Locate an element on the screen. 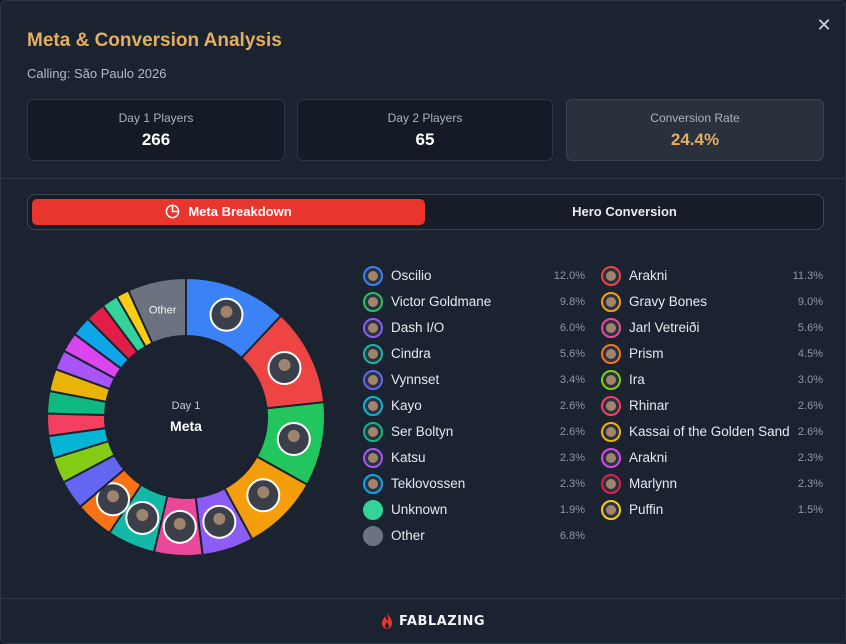  legend-item: Arakni 11.3% is located at coordinates (712, 276).